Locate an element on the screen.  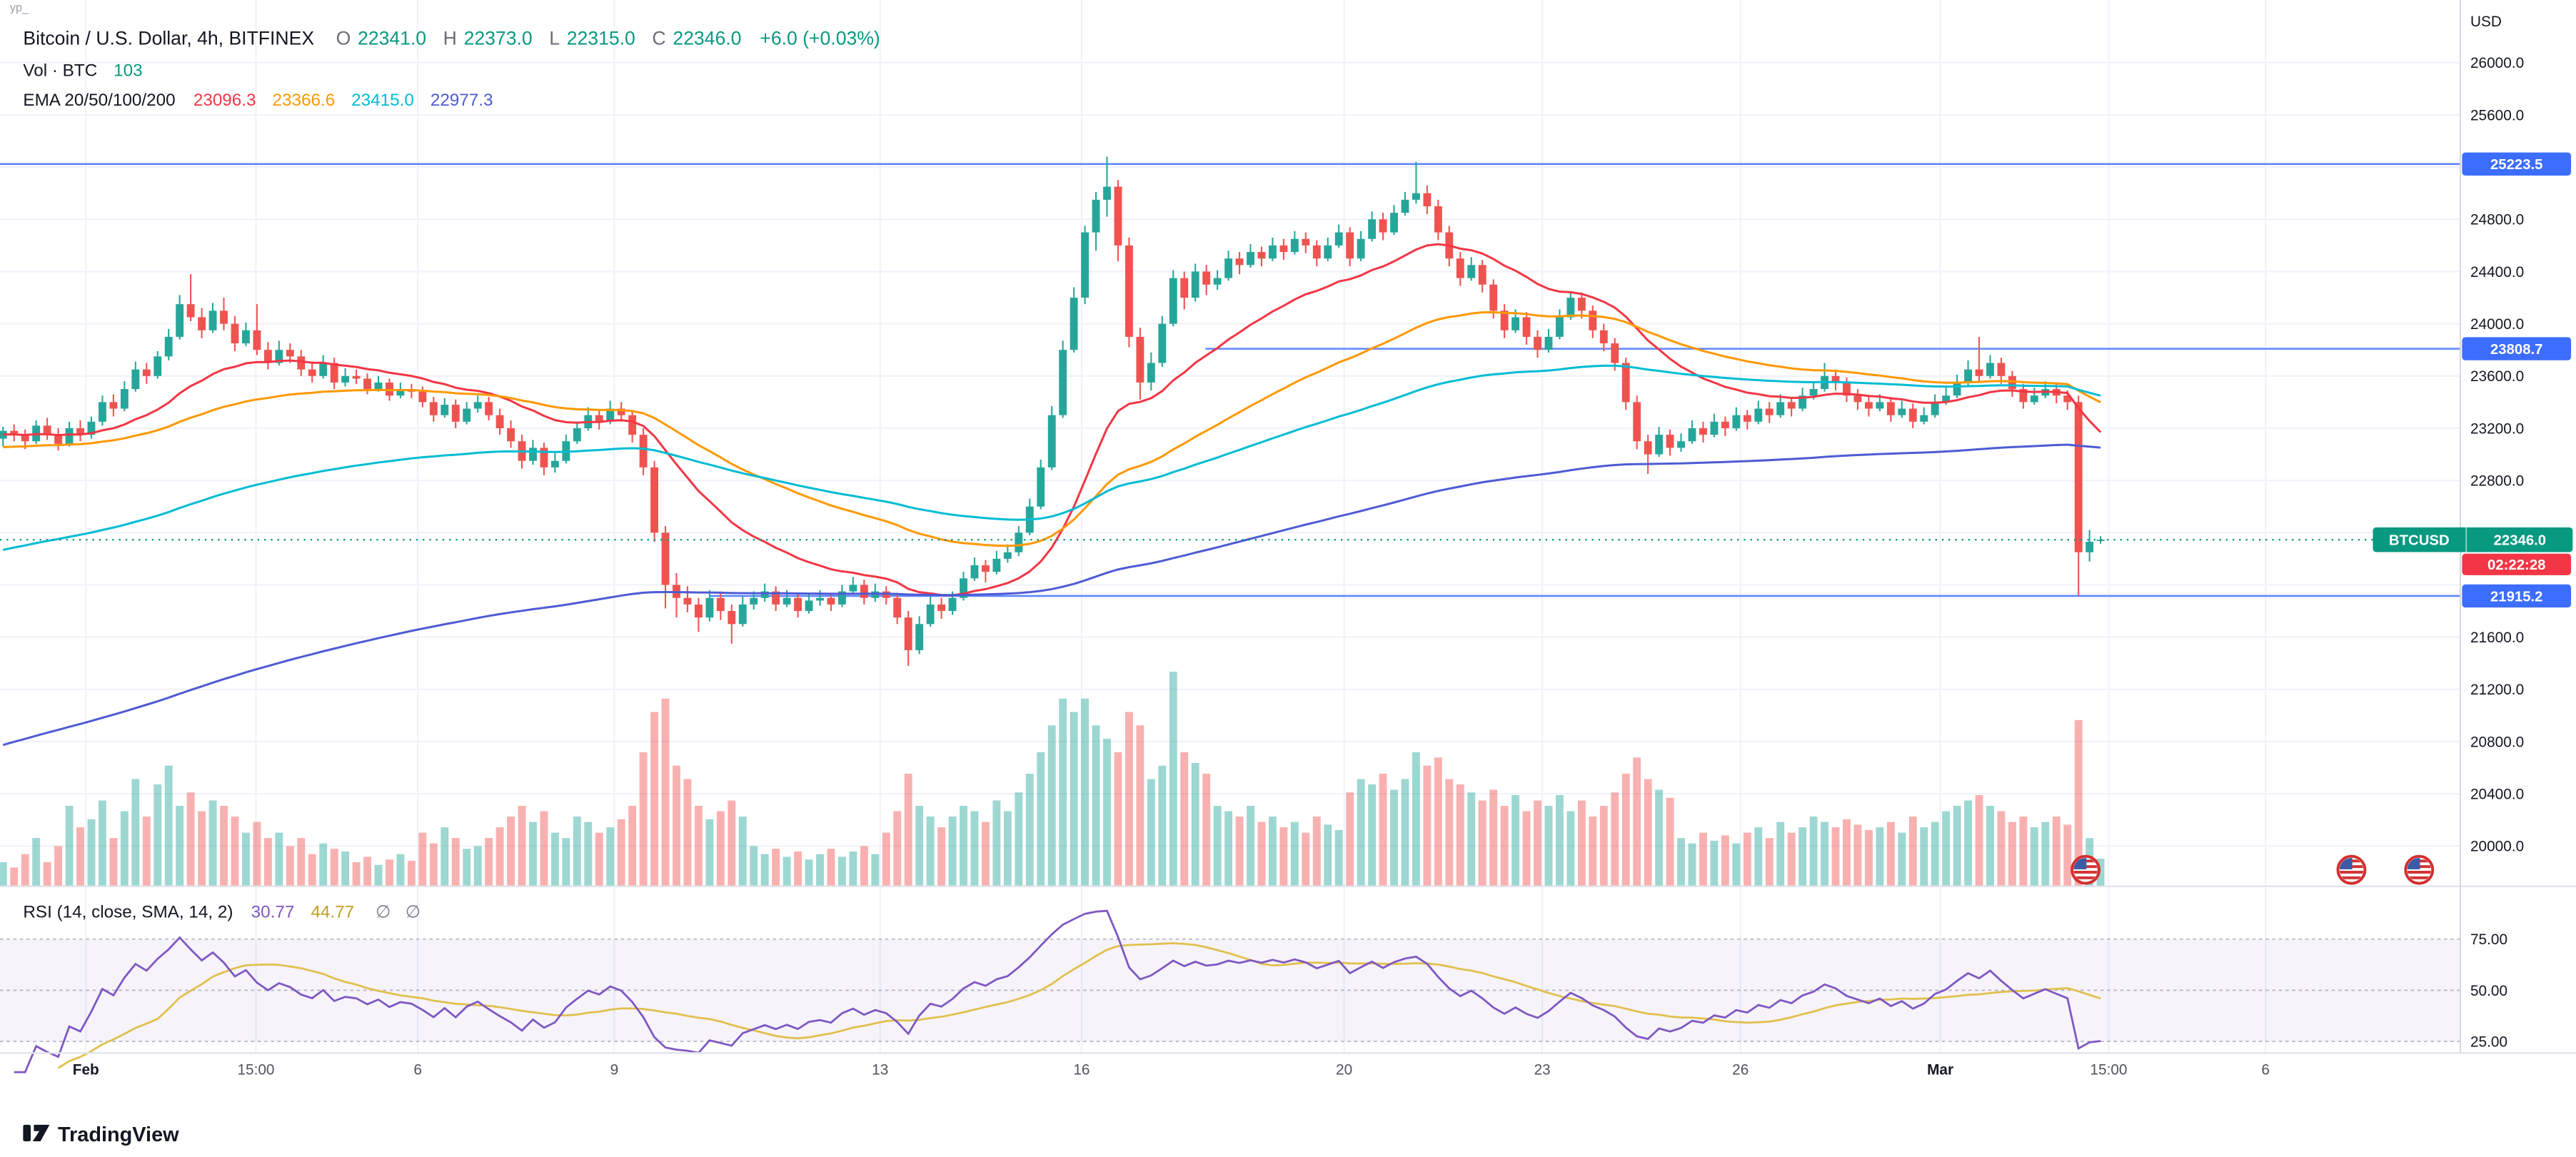
ema50-value: 23366.6 is located at coordinates (303, 100).